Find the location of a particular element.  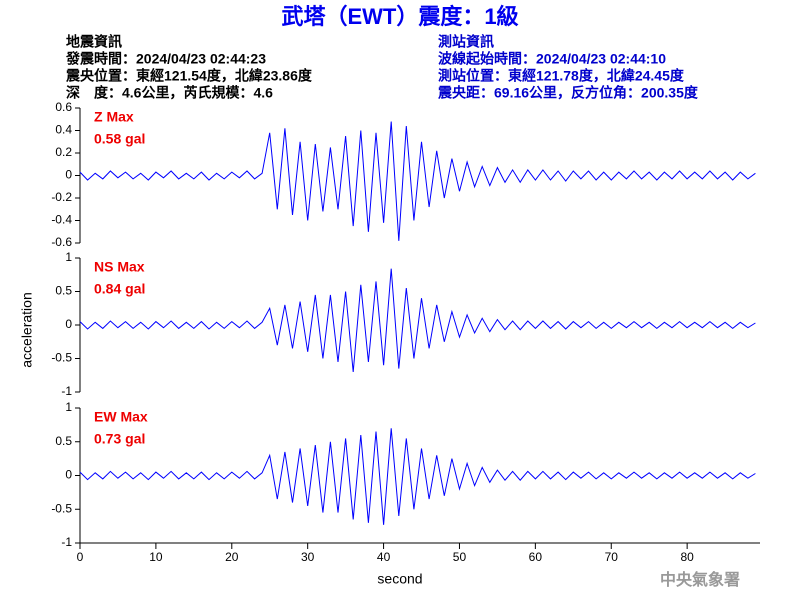

title: 武塔（EWT）震度：1級 is located at coordinates (399, 16).